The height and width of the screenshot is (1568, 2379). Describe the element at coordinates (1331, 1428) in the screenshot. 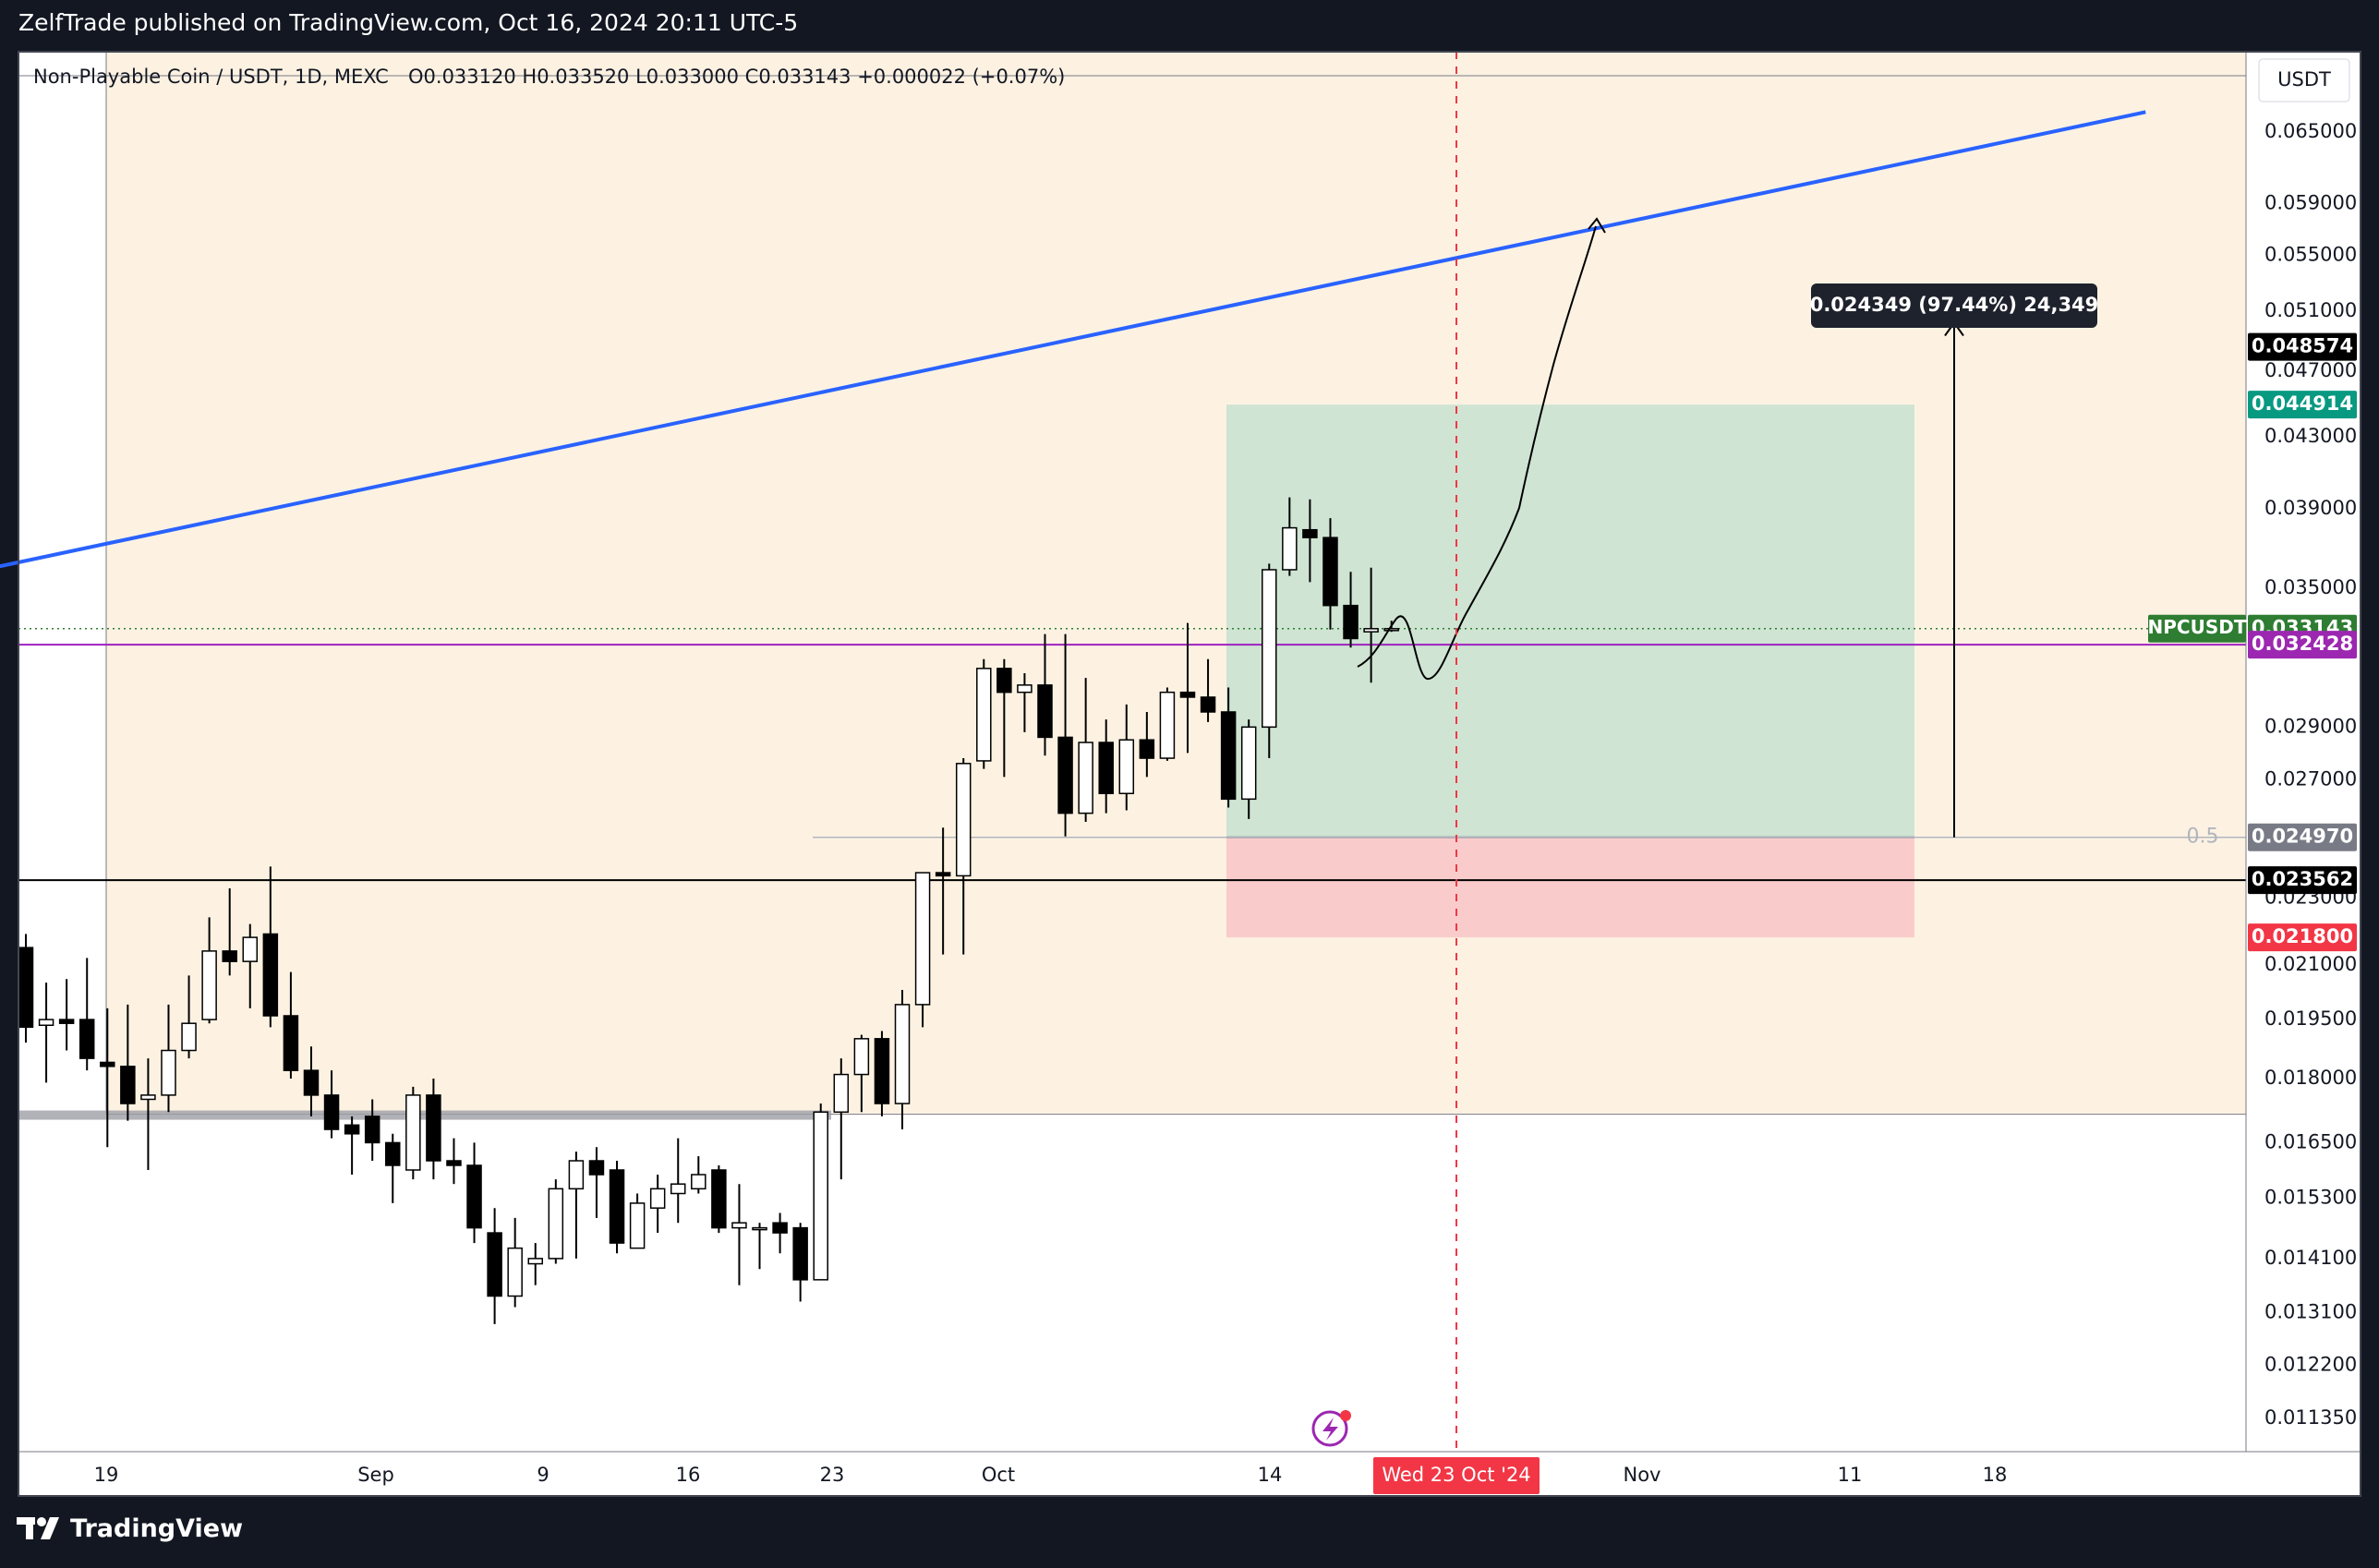

I see `lightning-icon` at that location.